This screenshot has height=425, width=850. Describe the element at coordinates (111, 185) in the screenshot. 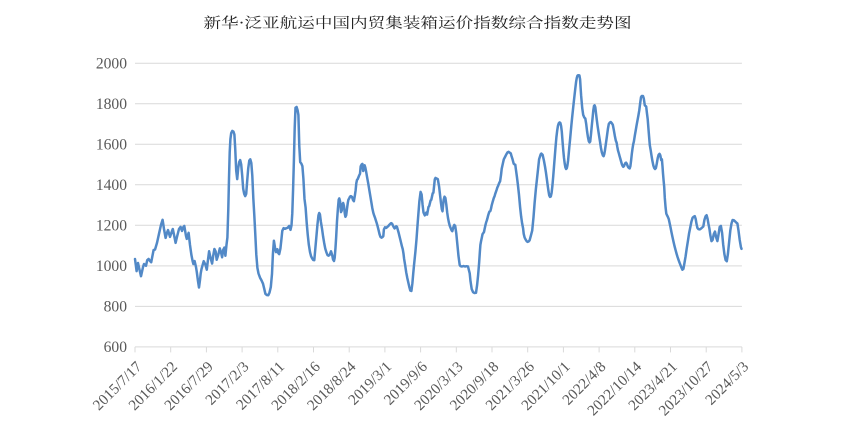

I see `svg-text: 1400` at that location.